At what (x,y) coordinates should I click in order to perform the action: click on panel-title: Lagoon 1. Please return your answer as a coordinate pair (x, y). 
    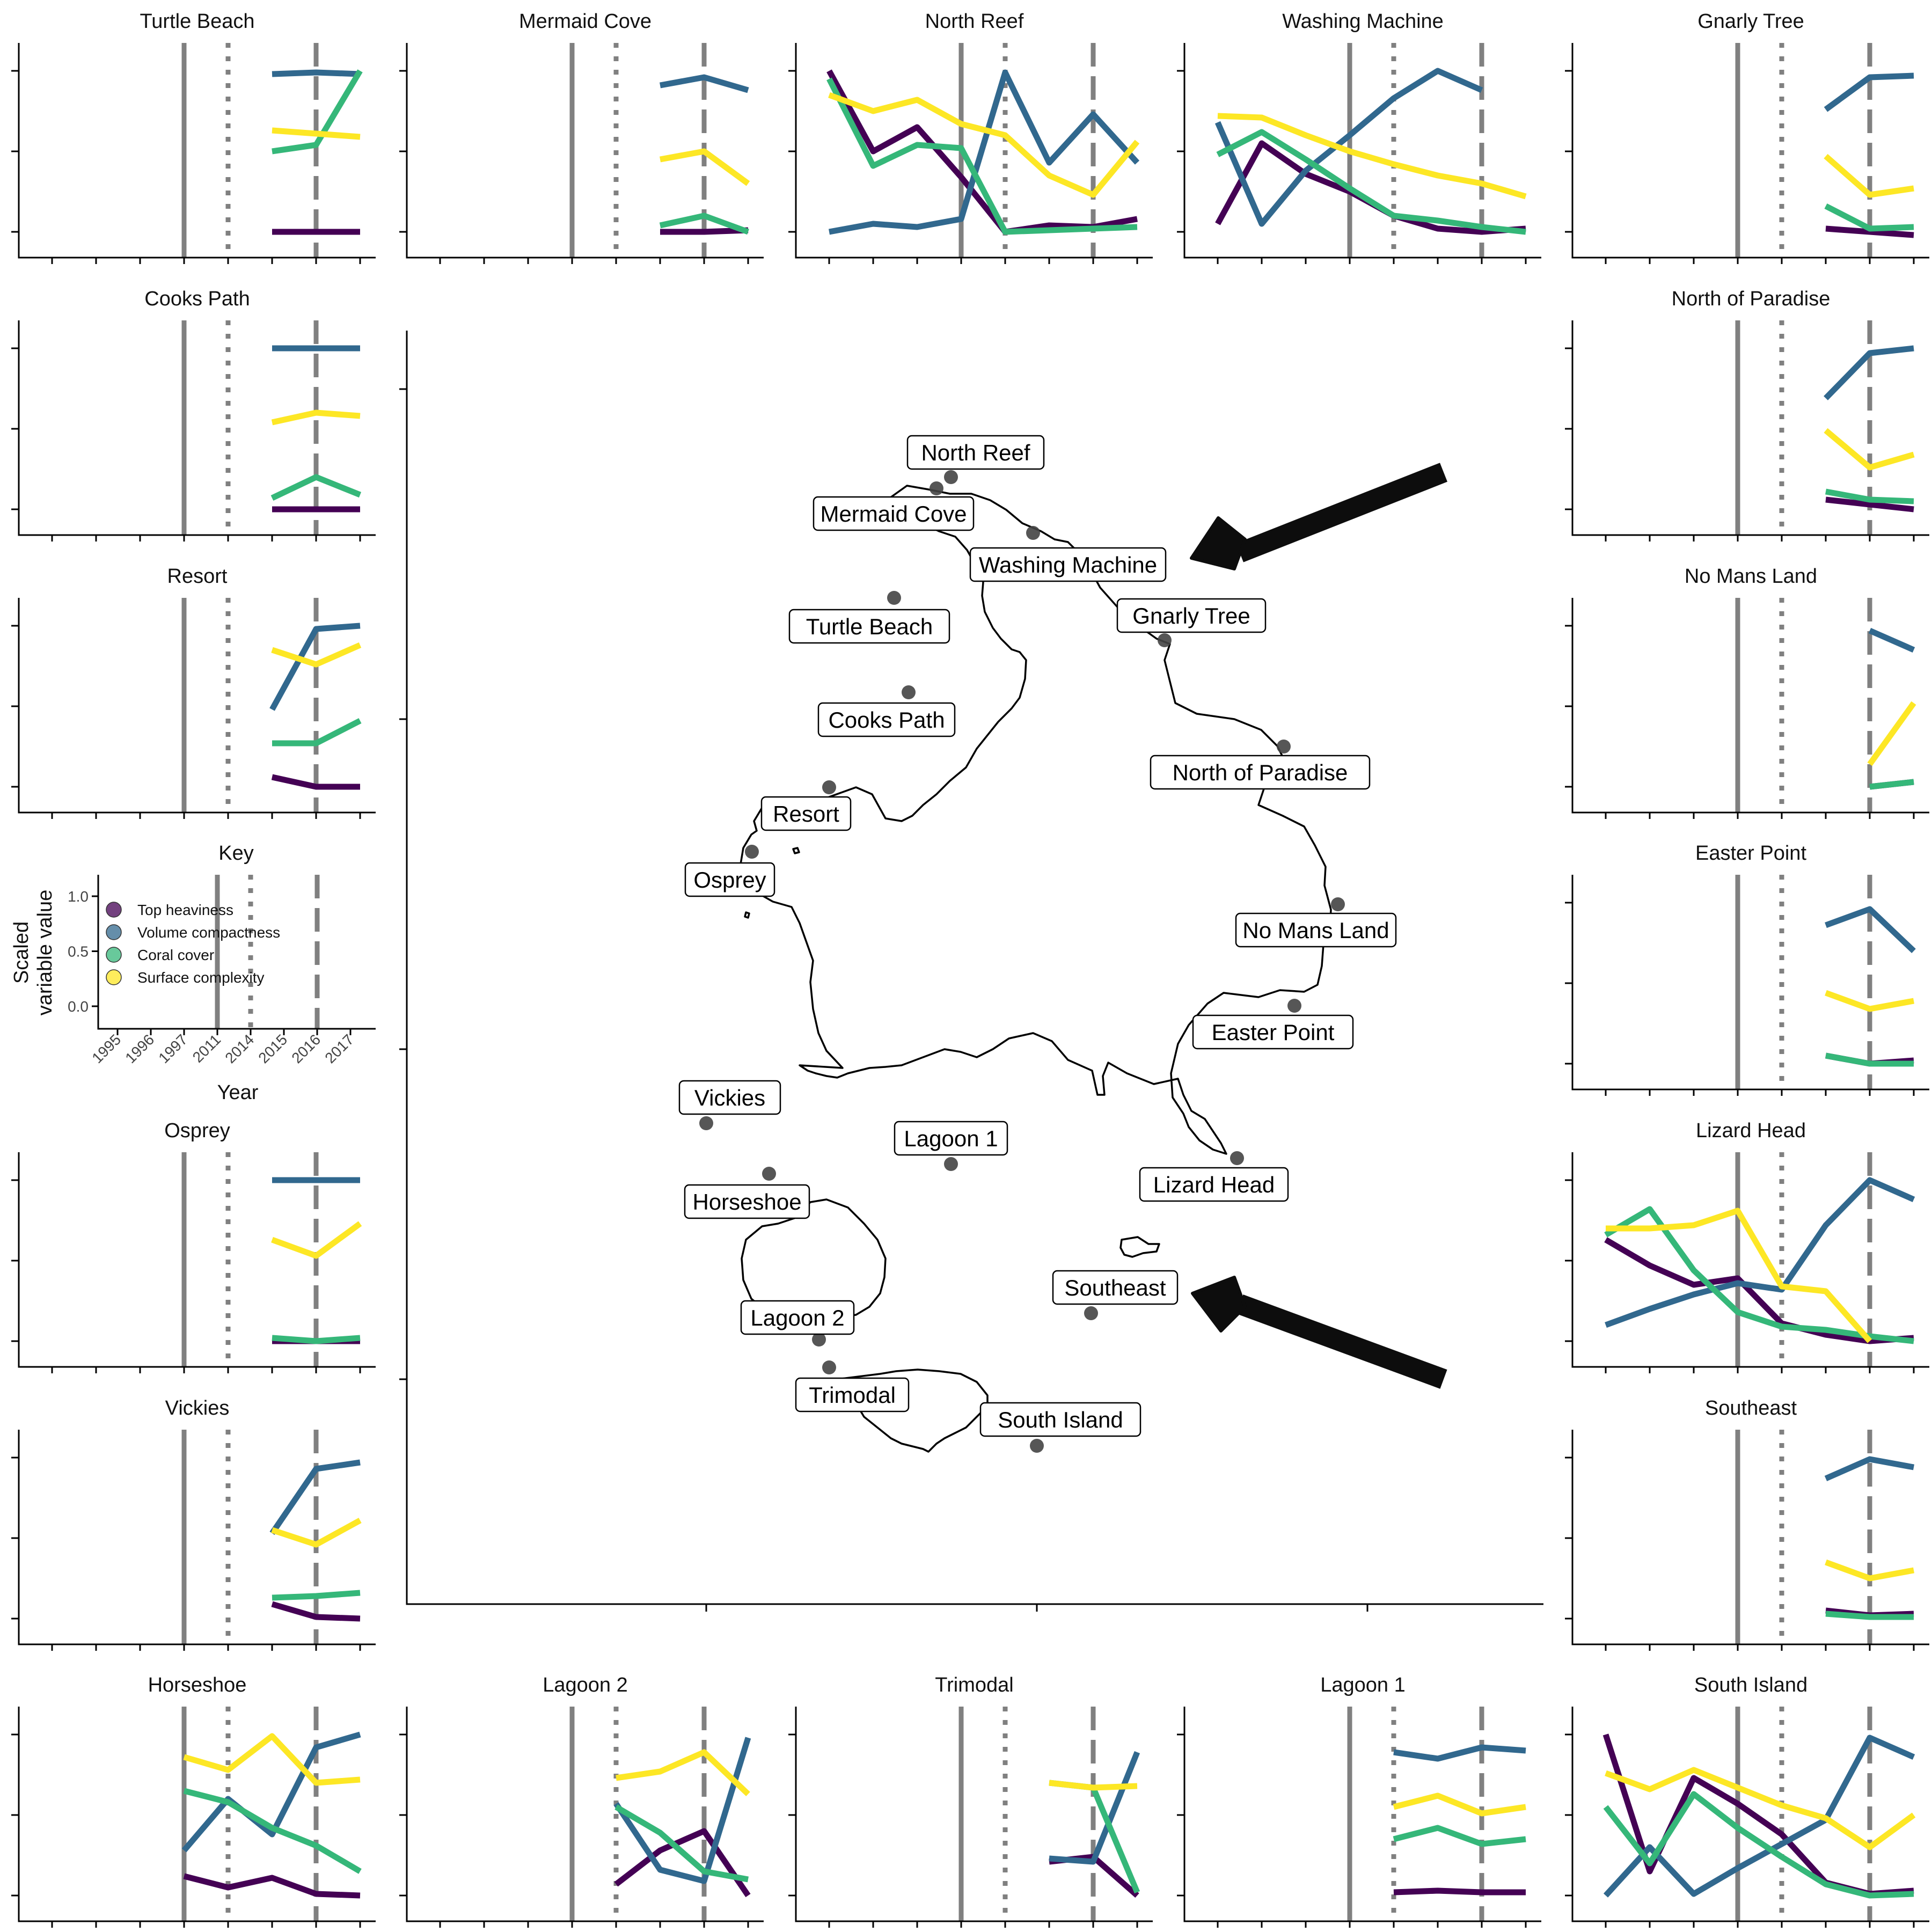
    Looking at the image, I should click on (1363, 1685).